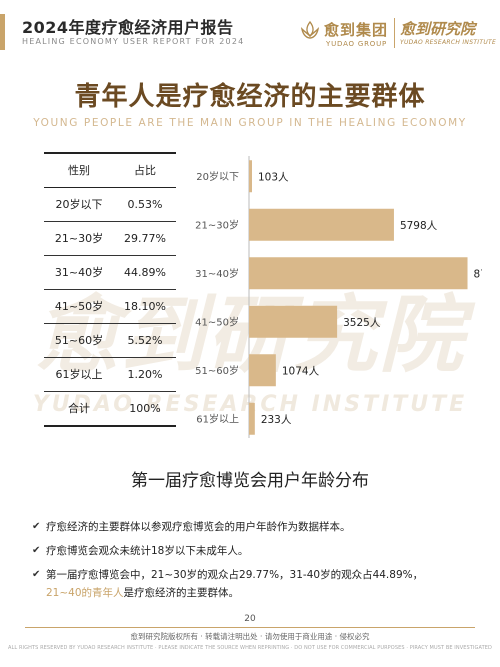 This screenshot has width=500, height=667. Describe the element at coordinates (79, 204) in the screenshot. I see `table-cell-age: 20岁以下` at that location.